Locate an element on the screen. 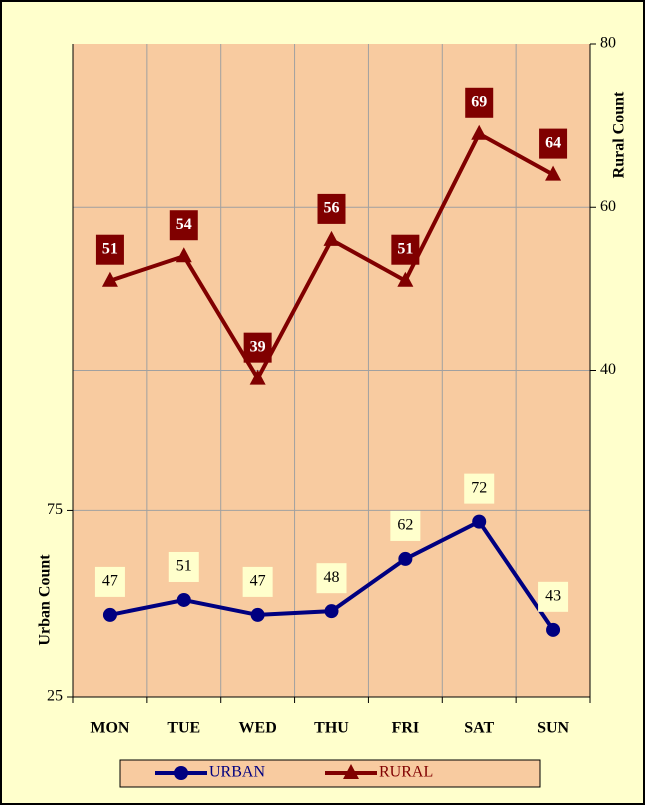 The height and width of the screenshot is (805, 645). y2-tick-label: 80 is located at coordinates (608, 43).